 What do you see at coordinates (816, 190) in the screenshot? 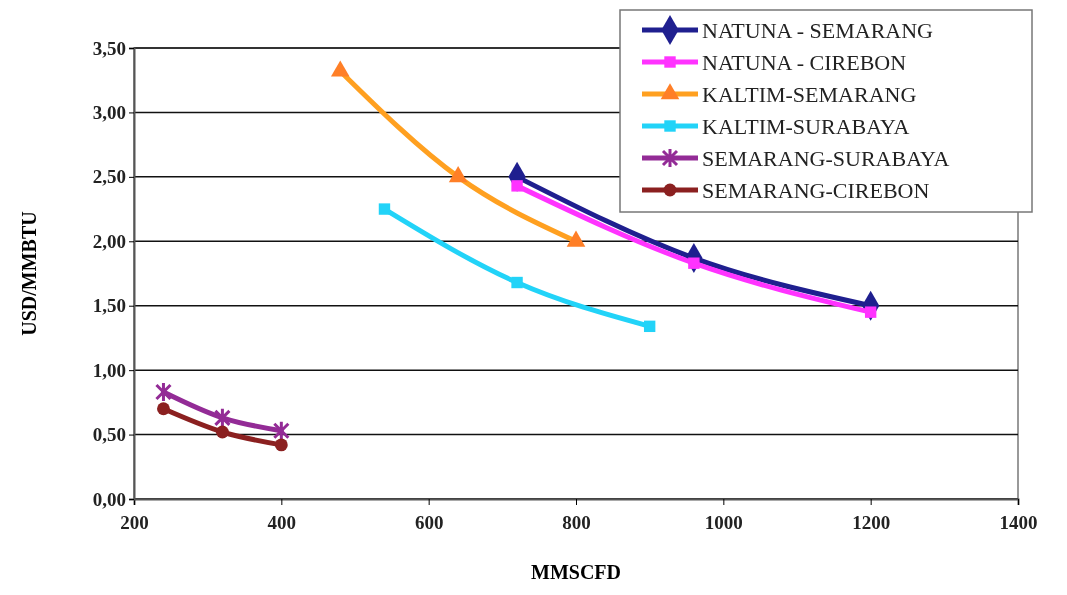
I see `legend-label: SEMARANG-CIREBON` at bounding box center [816, 190].